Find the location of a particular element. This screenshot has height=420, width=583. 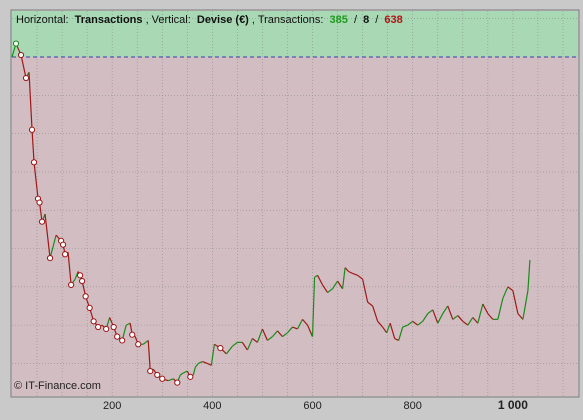

vertical-value: Devise (€) is located at coordinates (223, 20).